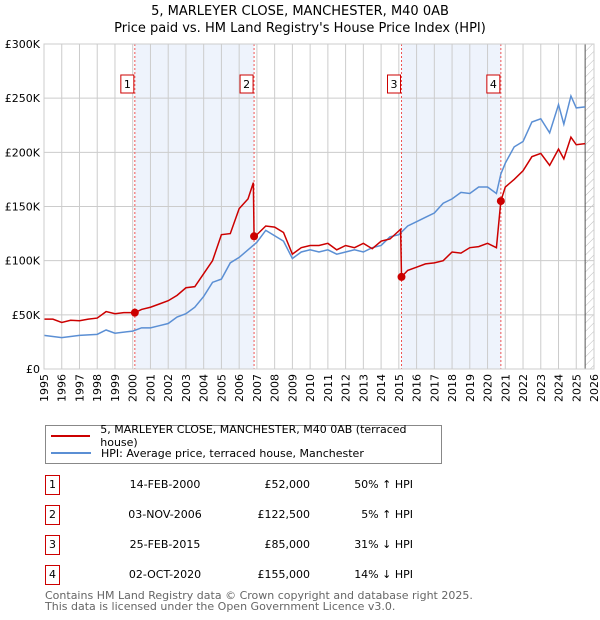  I want to click on x-tick-label: 2001, so click(150, 388).